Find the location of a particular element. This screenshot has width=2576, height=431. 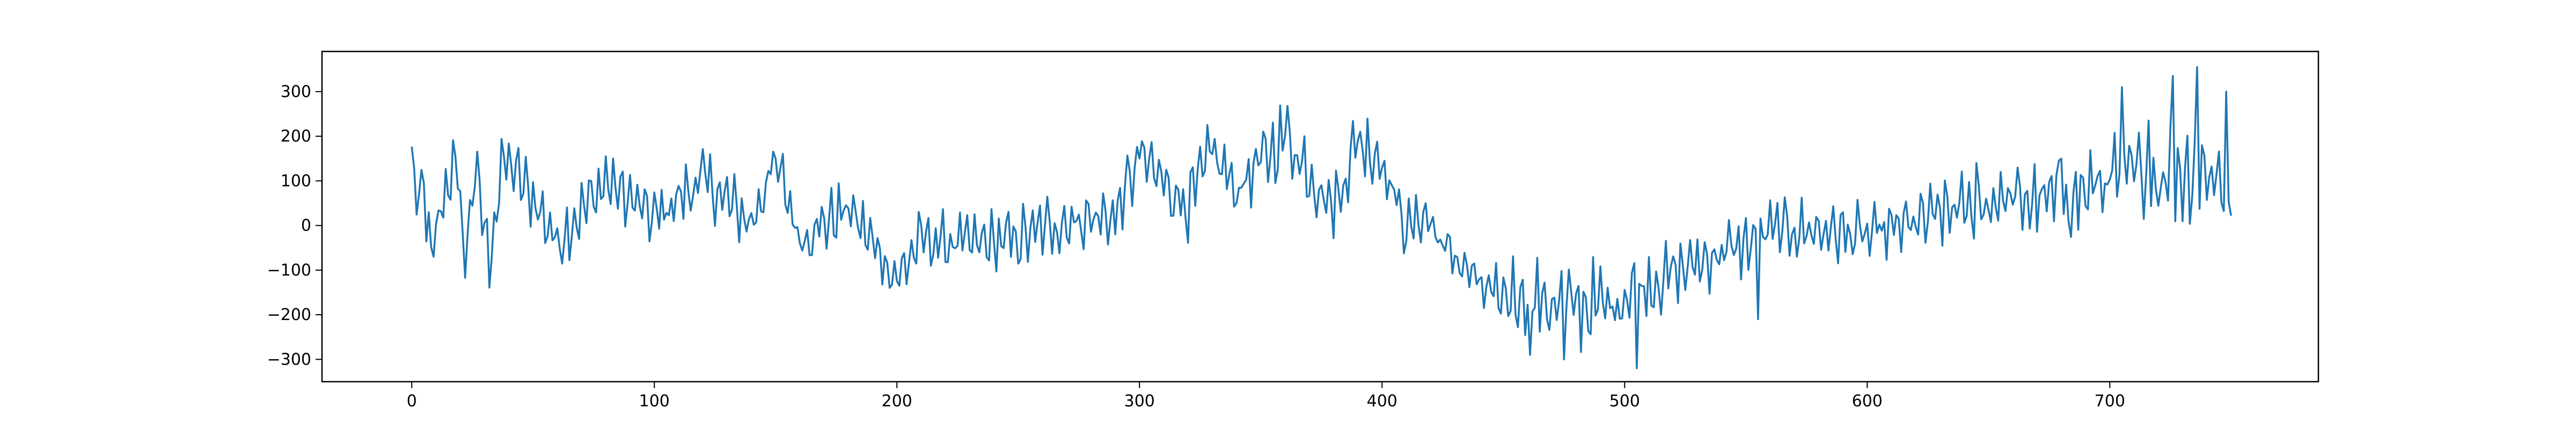

y-tick-label: −200 is located at coordinates (289, 315).